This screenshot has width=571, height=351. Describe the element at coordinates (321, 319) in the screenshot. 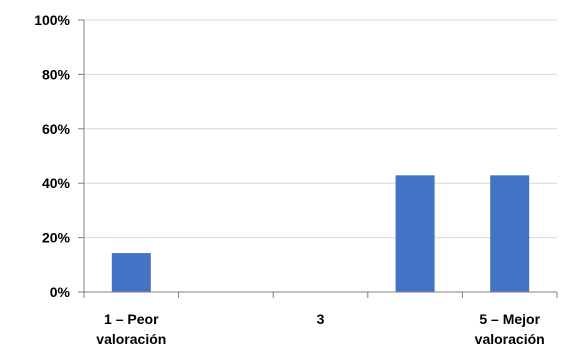

I see `x-category-label-3: 3` at that location.